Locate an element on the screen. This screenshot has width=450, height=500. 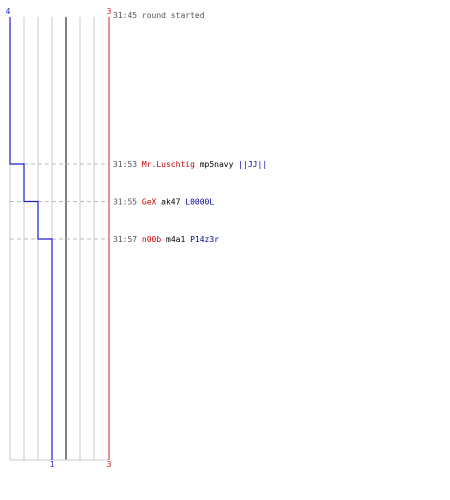
kill-event-row: 31:55 GeX ak47 L0000L is located at coordinates (163, 202).